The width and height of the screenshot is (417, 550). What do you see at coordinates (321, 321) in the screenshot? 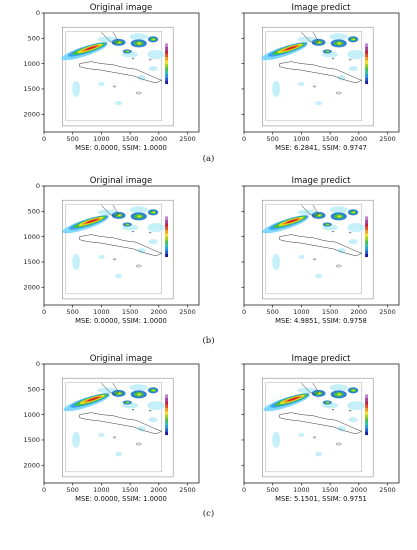
I see `metric-text: MSE: 4.9851, SSIM: 0.9758` at bounding box center [321, 321].